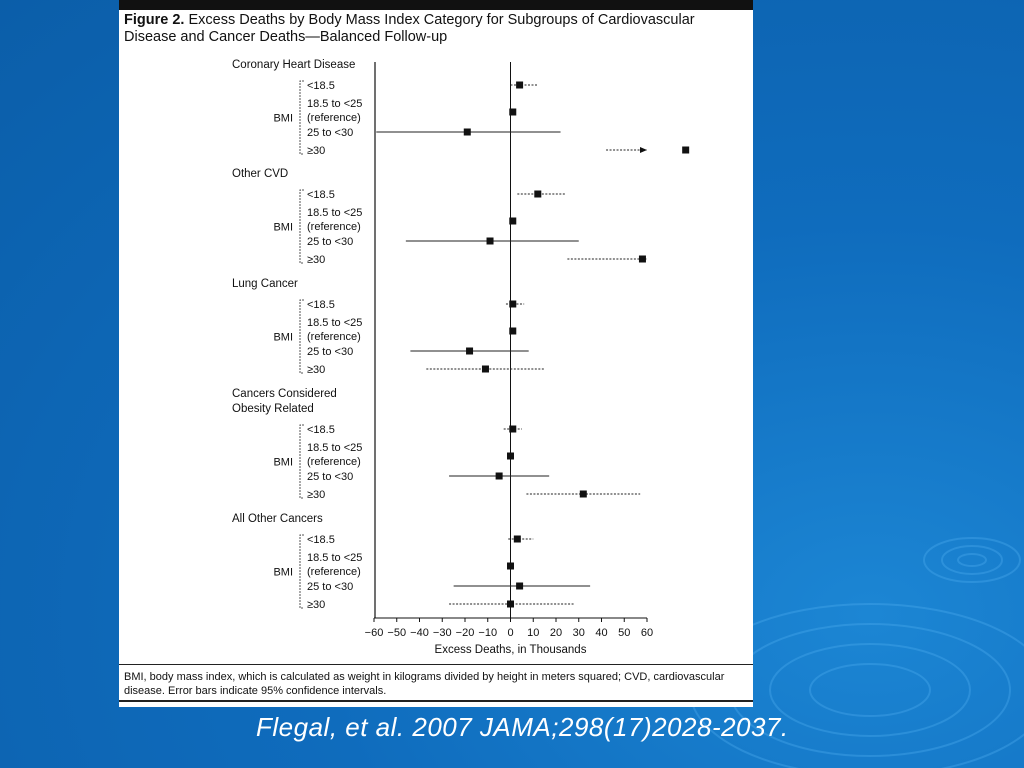 The width and height of the screenshot is (1024, 768). I want to click on group-title: Lung Cancer, so click(265, 284).